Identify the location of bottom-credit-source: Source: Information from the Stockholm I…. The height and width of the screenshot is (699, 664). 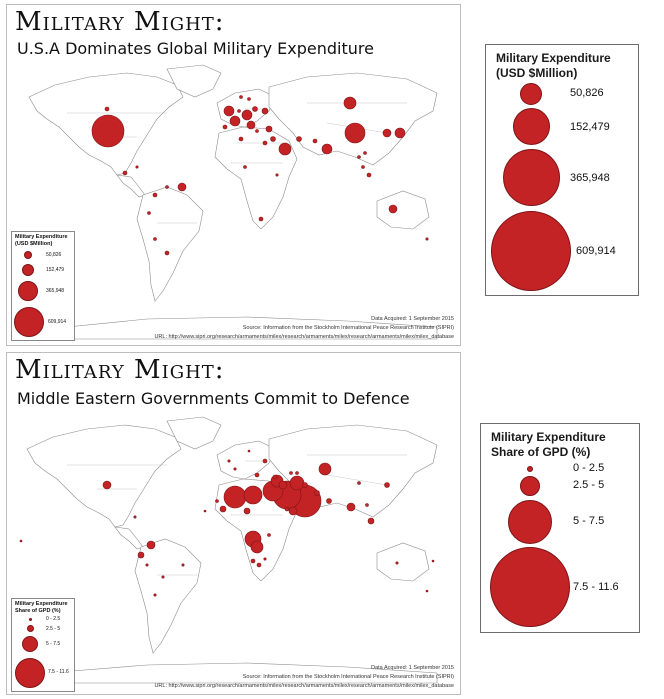
(348, 677).